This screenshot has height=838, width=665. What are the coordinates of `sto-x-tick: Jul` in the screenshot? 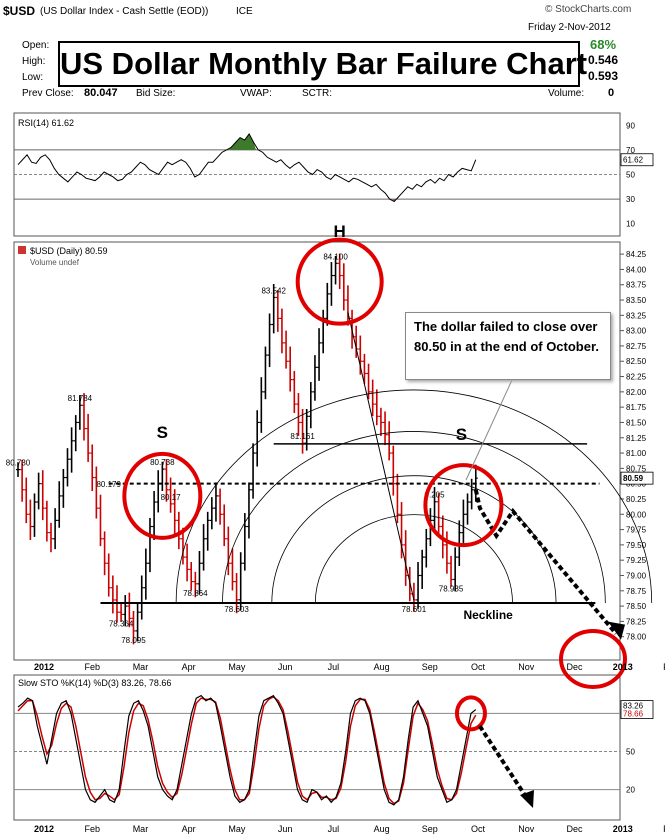 It's located at (334, 829).